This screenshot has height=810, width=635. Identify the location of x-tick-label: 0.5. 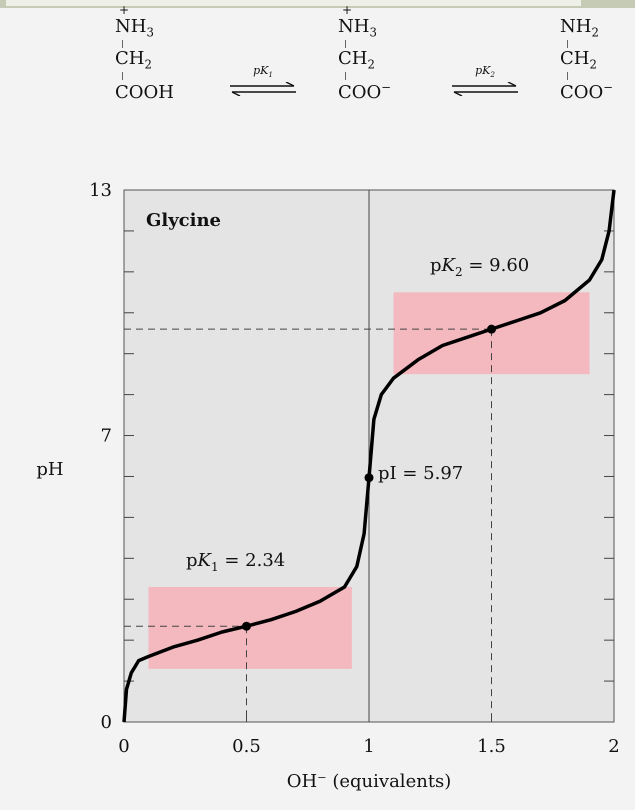
(246, 746).